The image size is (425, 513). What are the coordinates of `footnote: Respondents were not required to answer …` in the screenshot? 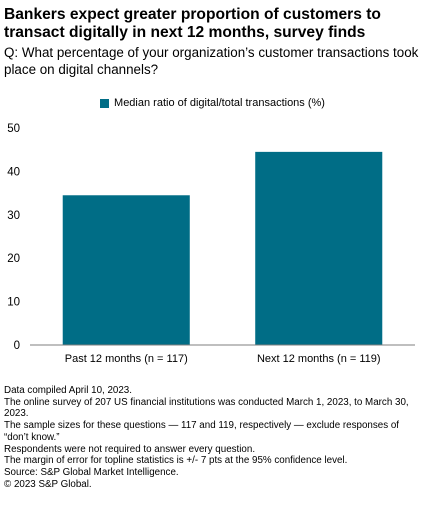 It's located at (130, 449).